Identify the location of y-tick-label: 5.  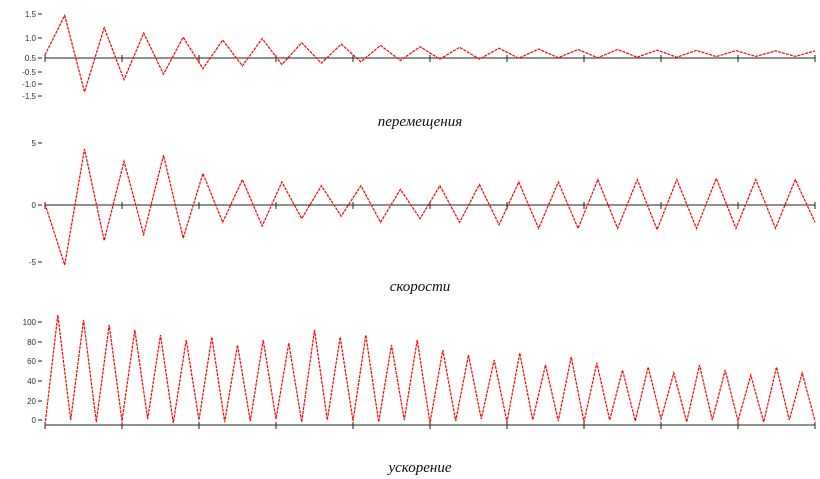
(34, 143).